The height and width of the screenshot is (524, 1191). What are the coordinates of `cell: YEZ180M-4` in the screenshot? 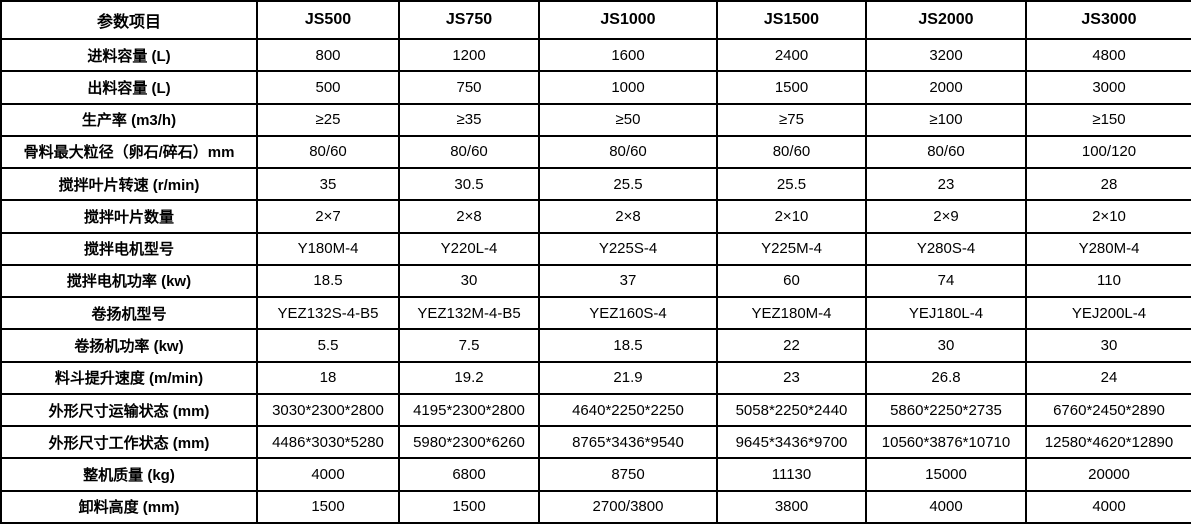 It's located at (791, 313).